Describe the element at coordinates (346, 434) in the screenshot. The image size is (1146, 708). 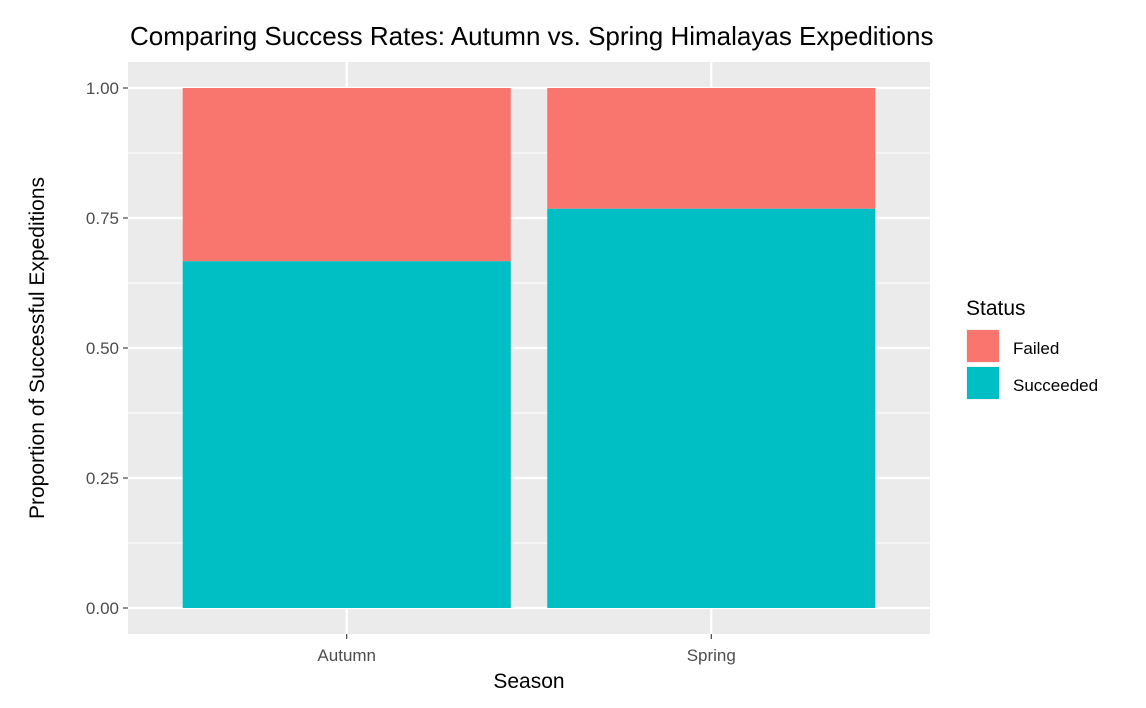
I see `bar-autumn-succeeded` at that location.